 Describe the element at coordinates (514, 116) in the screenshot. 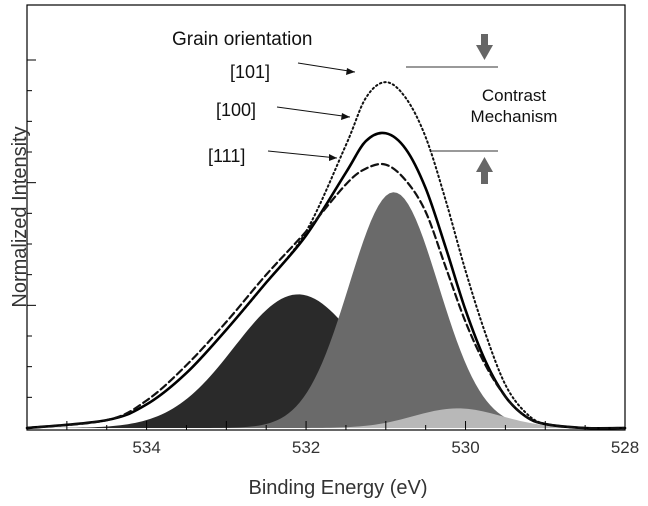

I see `contrast-label-line2: Mechanism` at that location.